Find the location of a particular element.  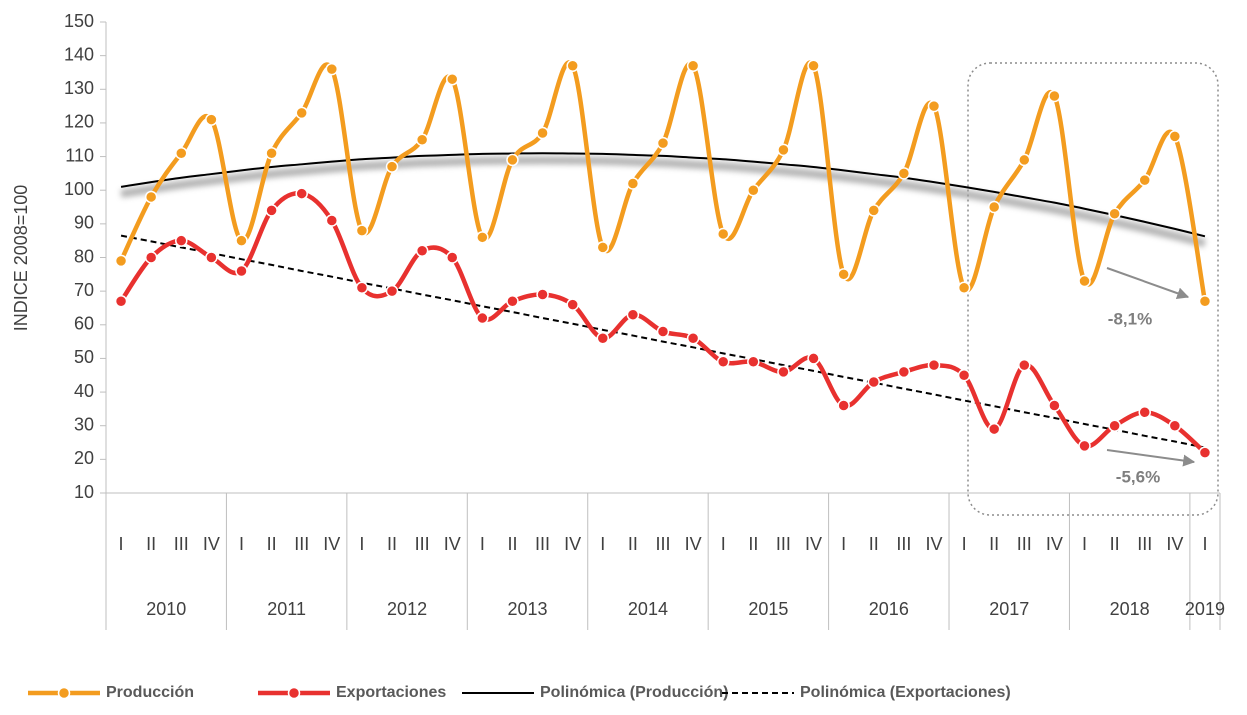

y-tick-label: 20 is located at coordinates (84, 458).